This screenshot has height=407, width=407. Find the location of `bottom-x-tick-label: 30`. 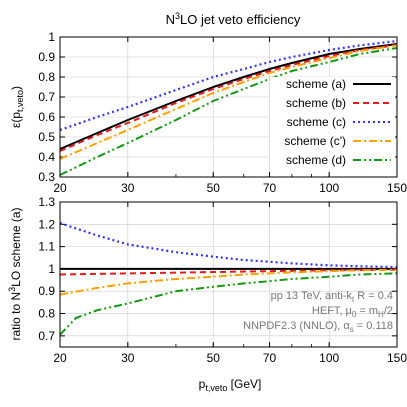

bottom-x-tick-label: 30 is located at coordinates (128, 358).